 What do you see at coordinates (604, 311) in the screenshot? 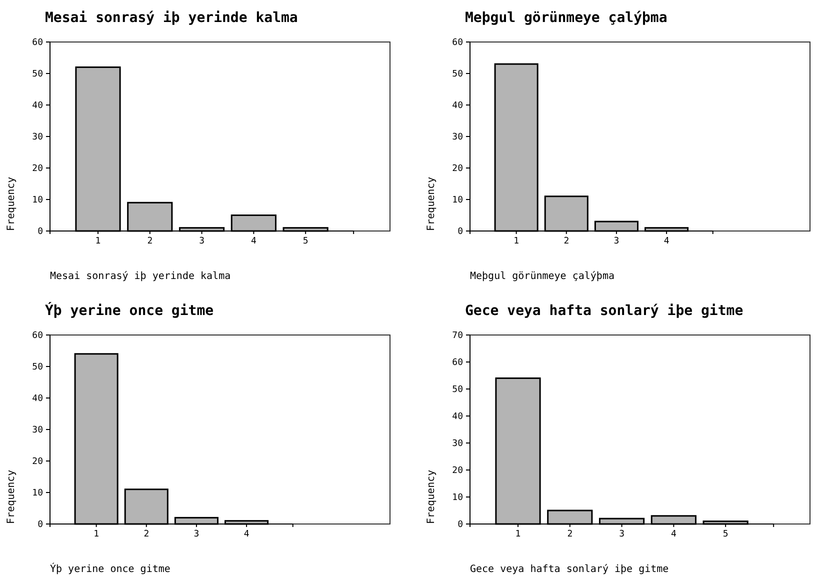
I see `chart-title: Gece veya hafta sonlarý iþe gitme` at bounding box center [604, 311].